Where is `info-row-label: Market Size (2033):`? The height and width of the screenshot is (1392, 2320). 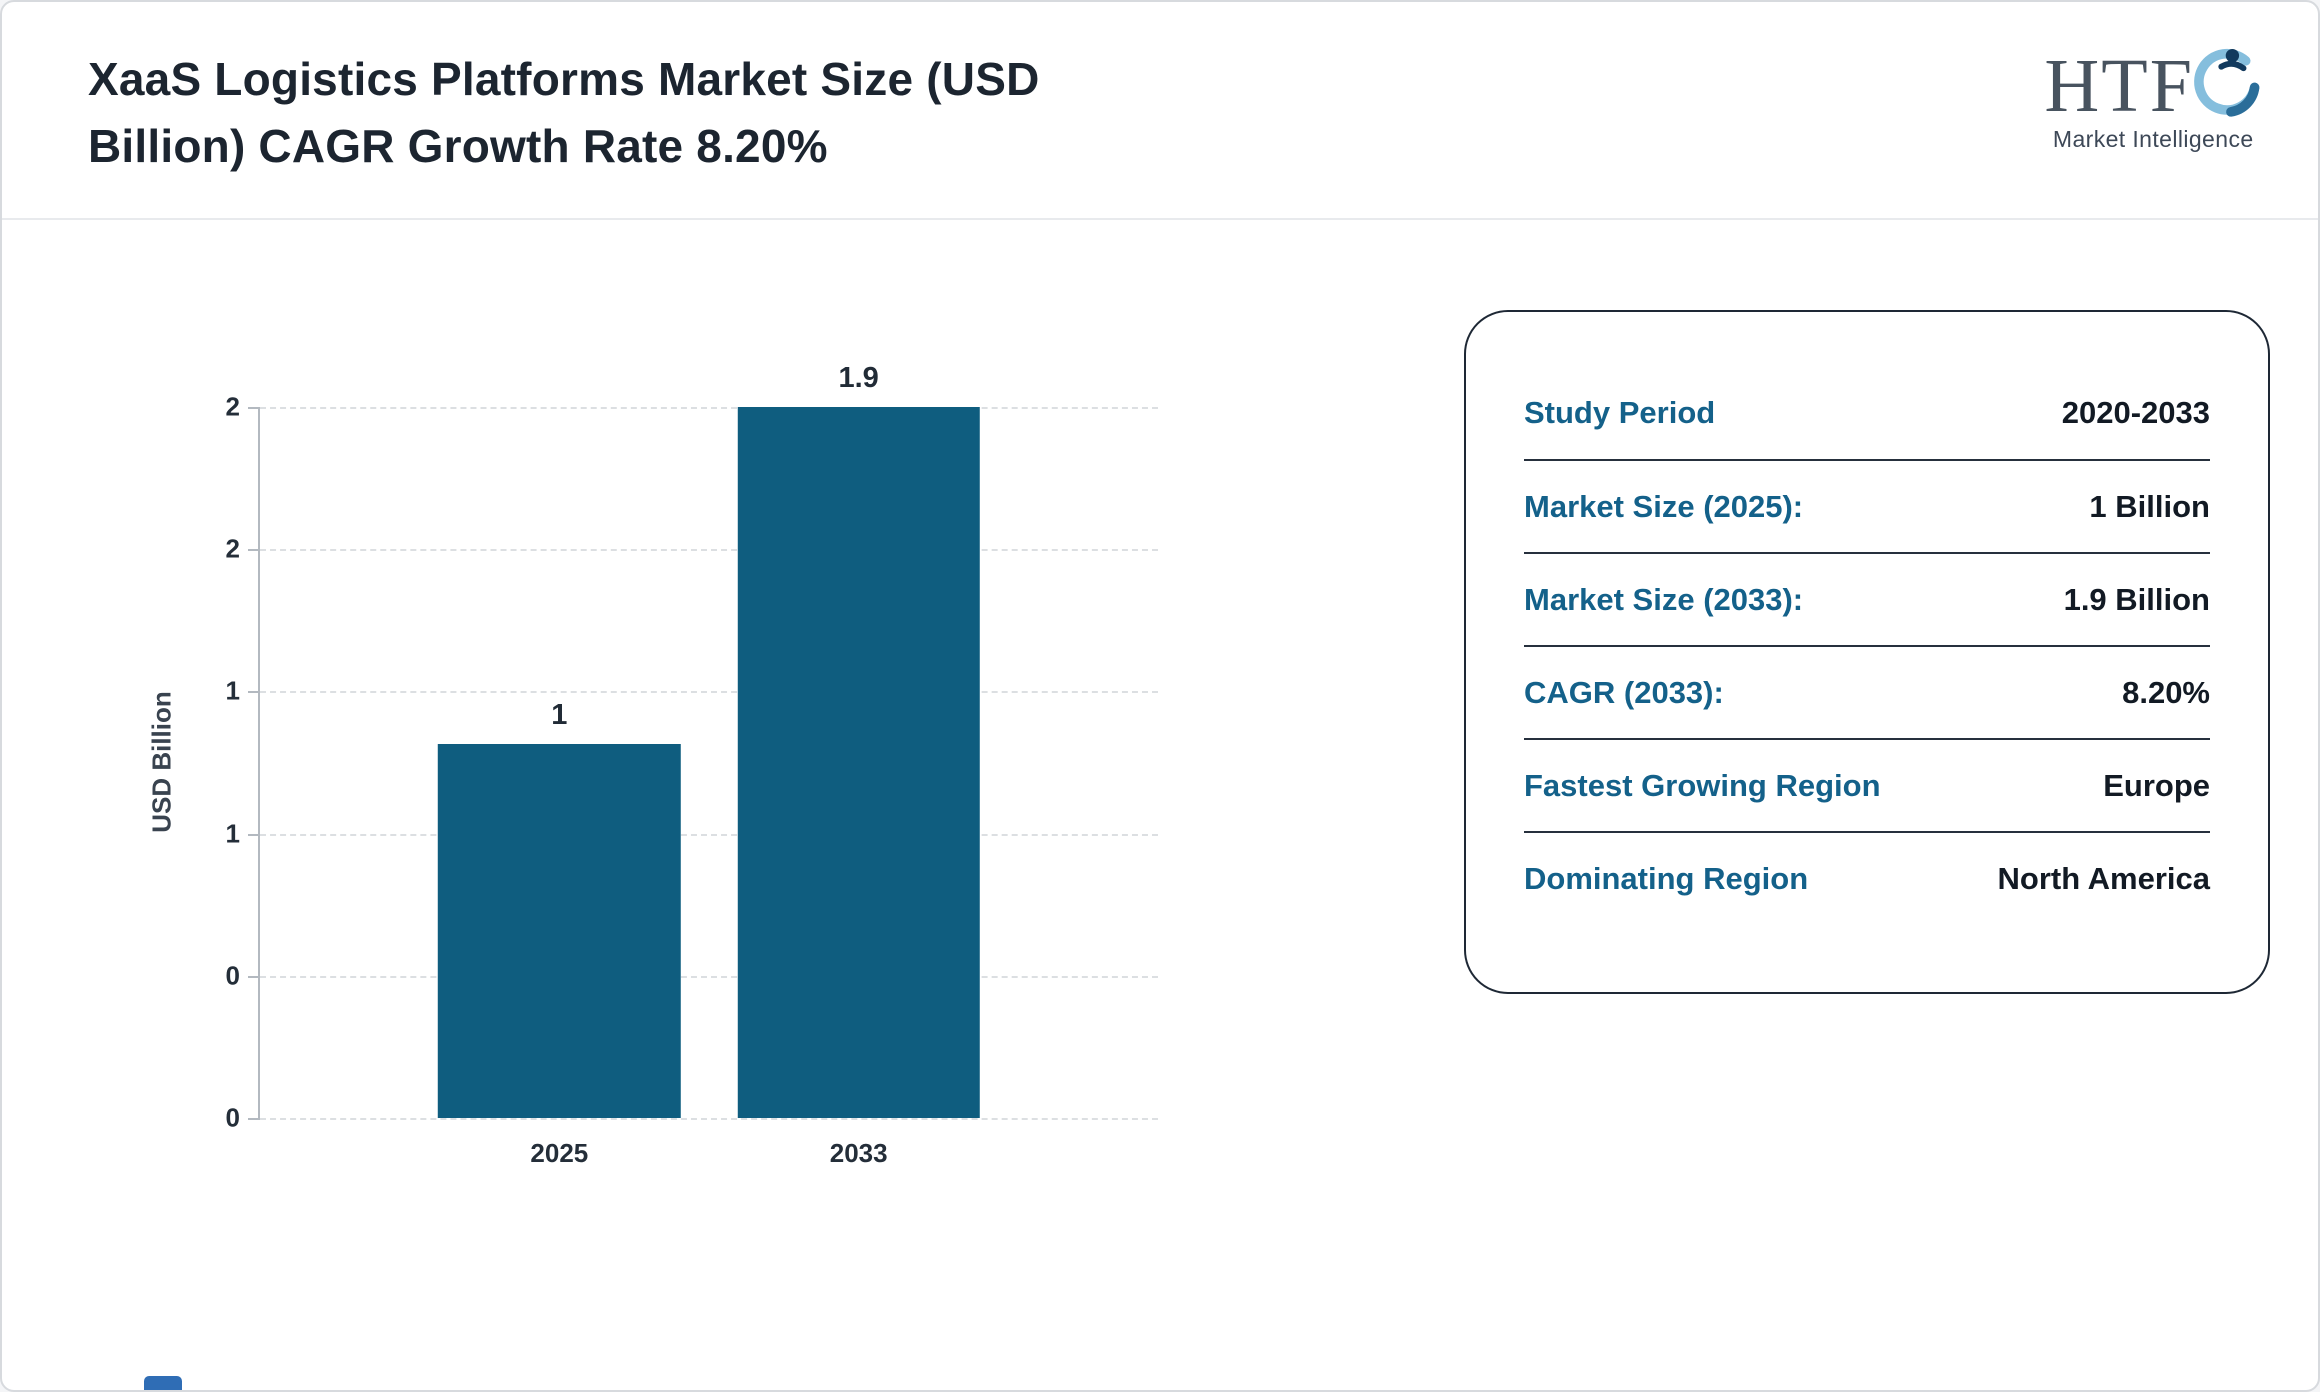 info-row-label: Market Size (2033): is located at coordinates (1664, 599).